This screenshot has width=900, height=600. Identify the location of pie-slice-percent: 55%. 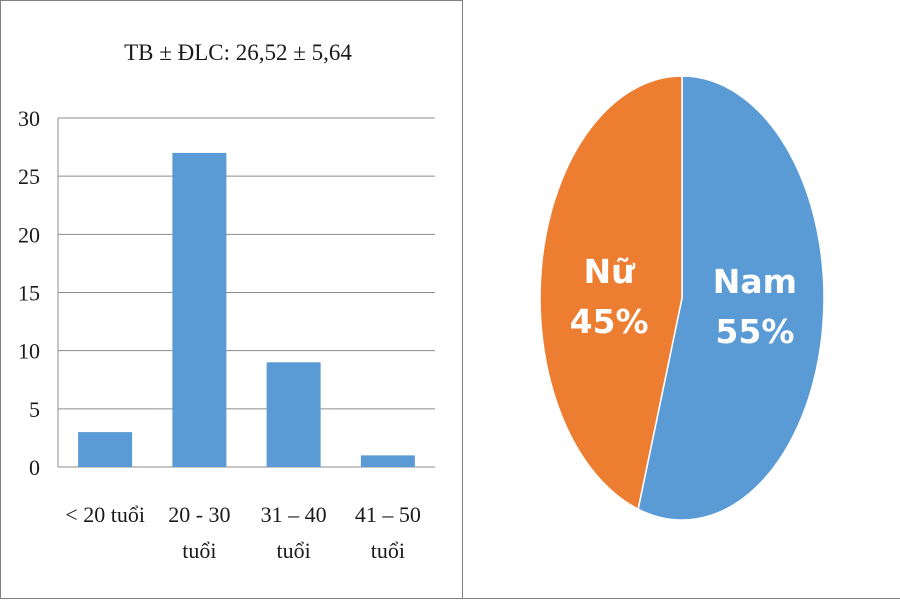
(754, 331).